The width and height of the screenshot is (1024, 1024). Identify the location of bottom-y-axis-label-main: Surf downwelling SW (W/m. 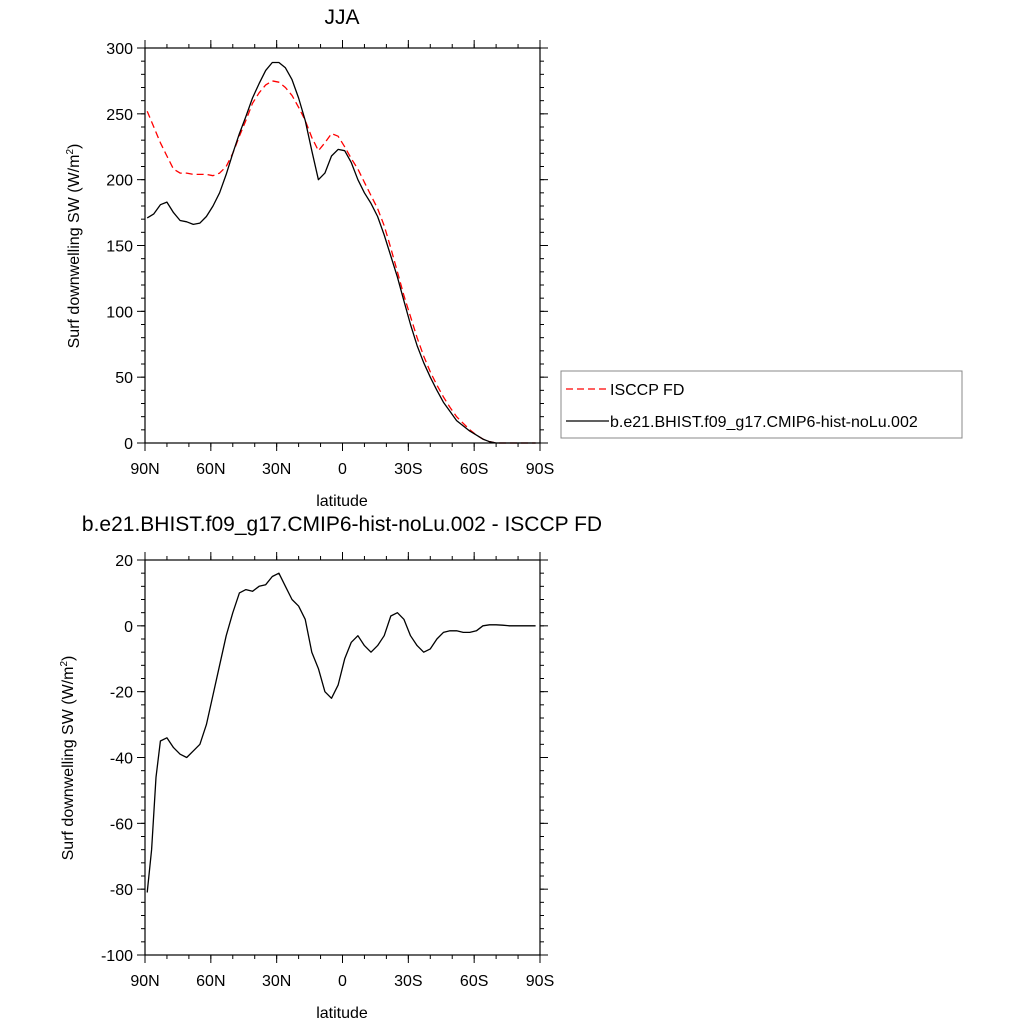
(68, 764).